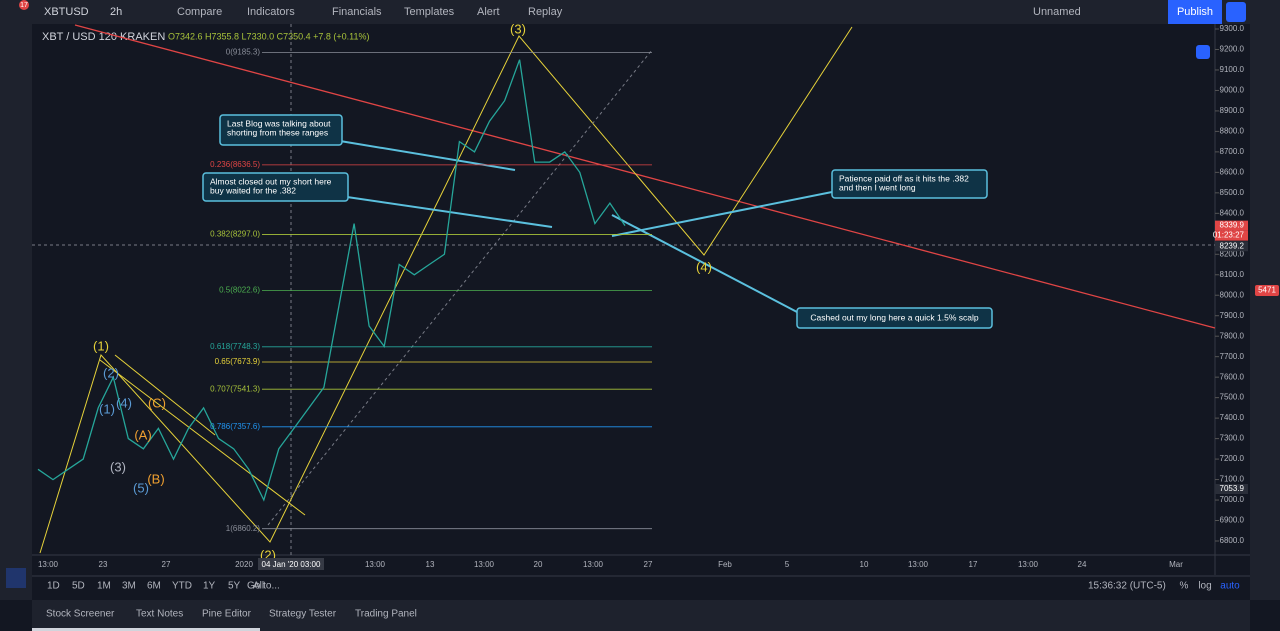 This screenshot has height=631, width=1280. I want to click on tab: Strategy Tester, so click(303, 614).